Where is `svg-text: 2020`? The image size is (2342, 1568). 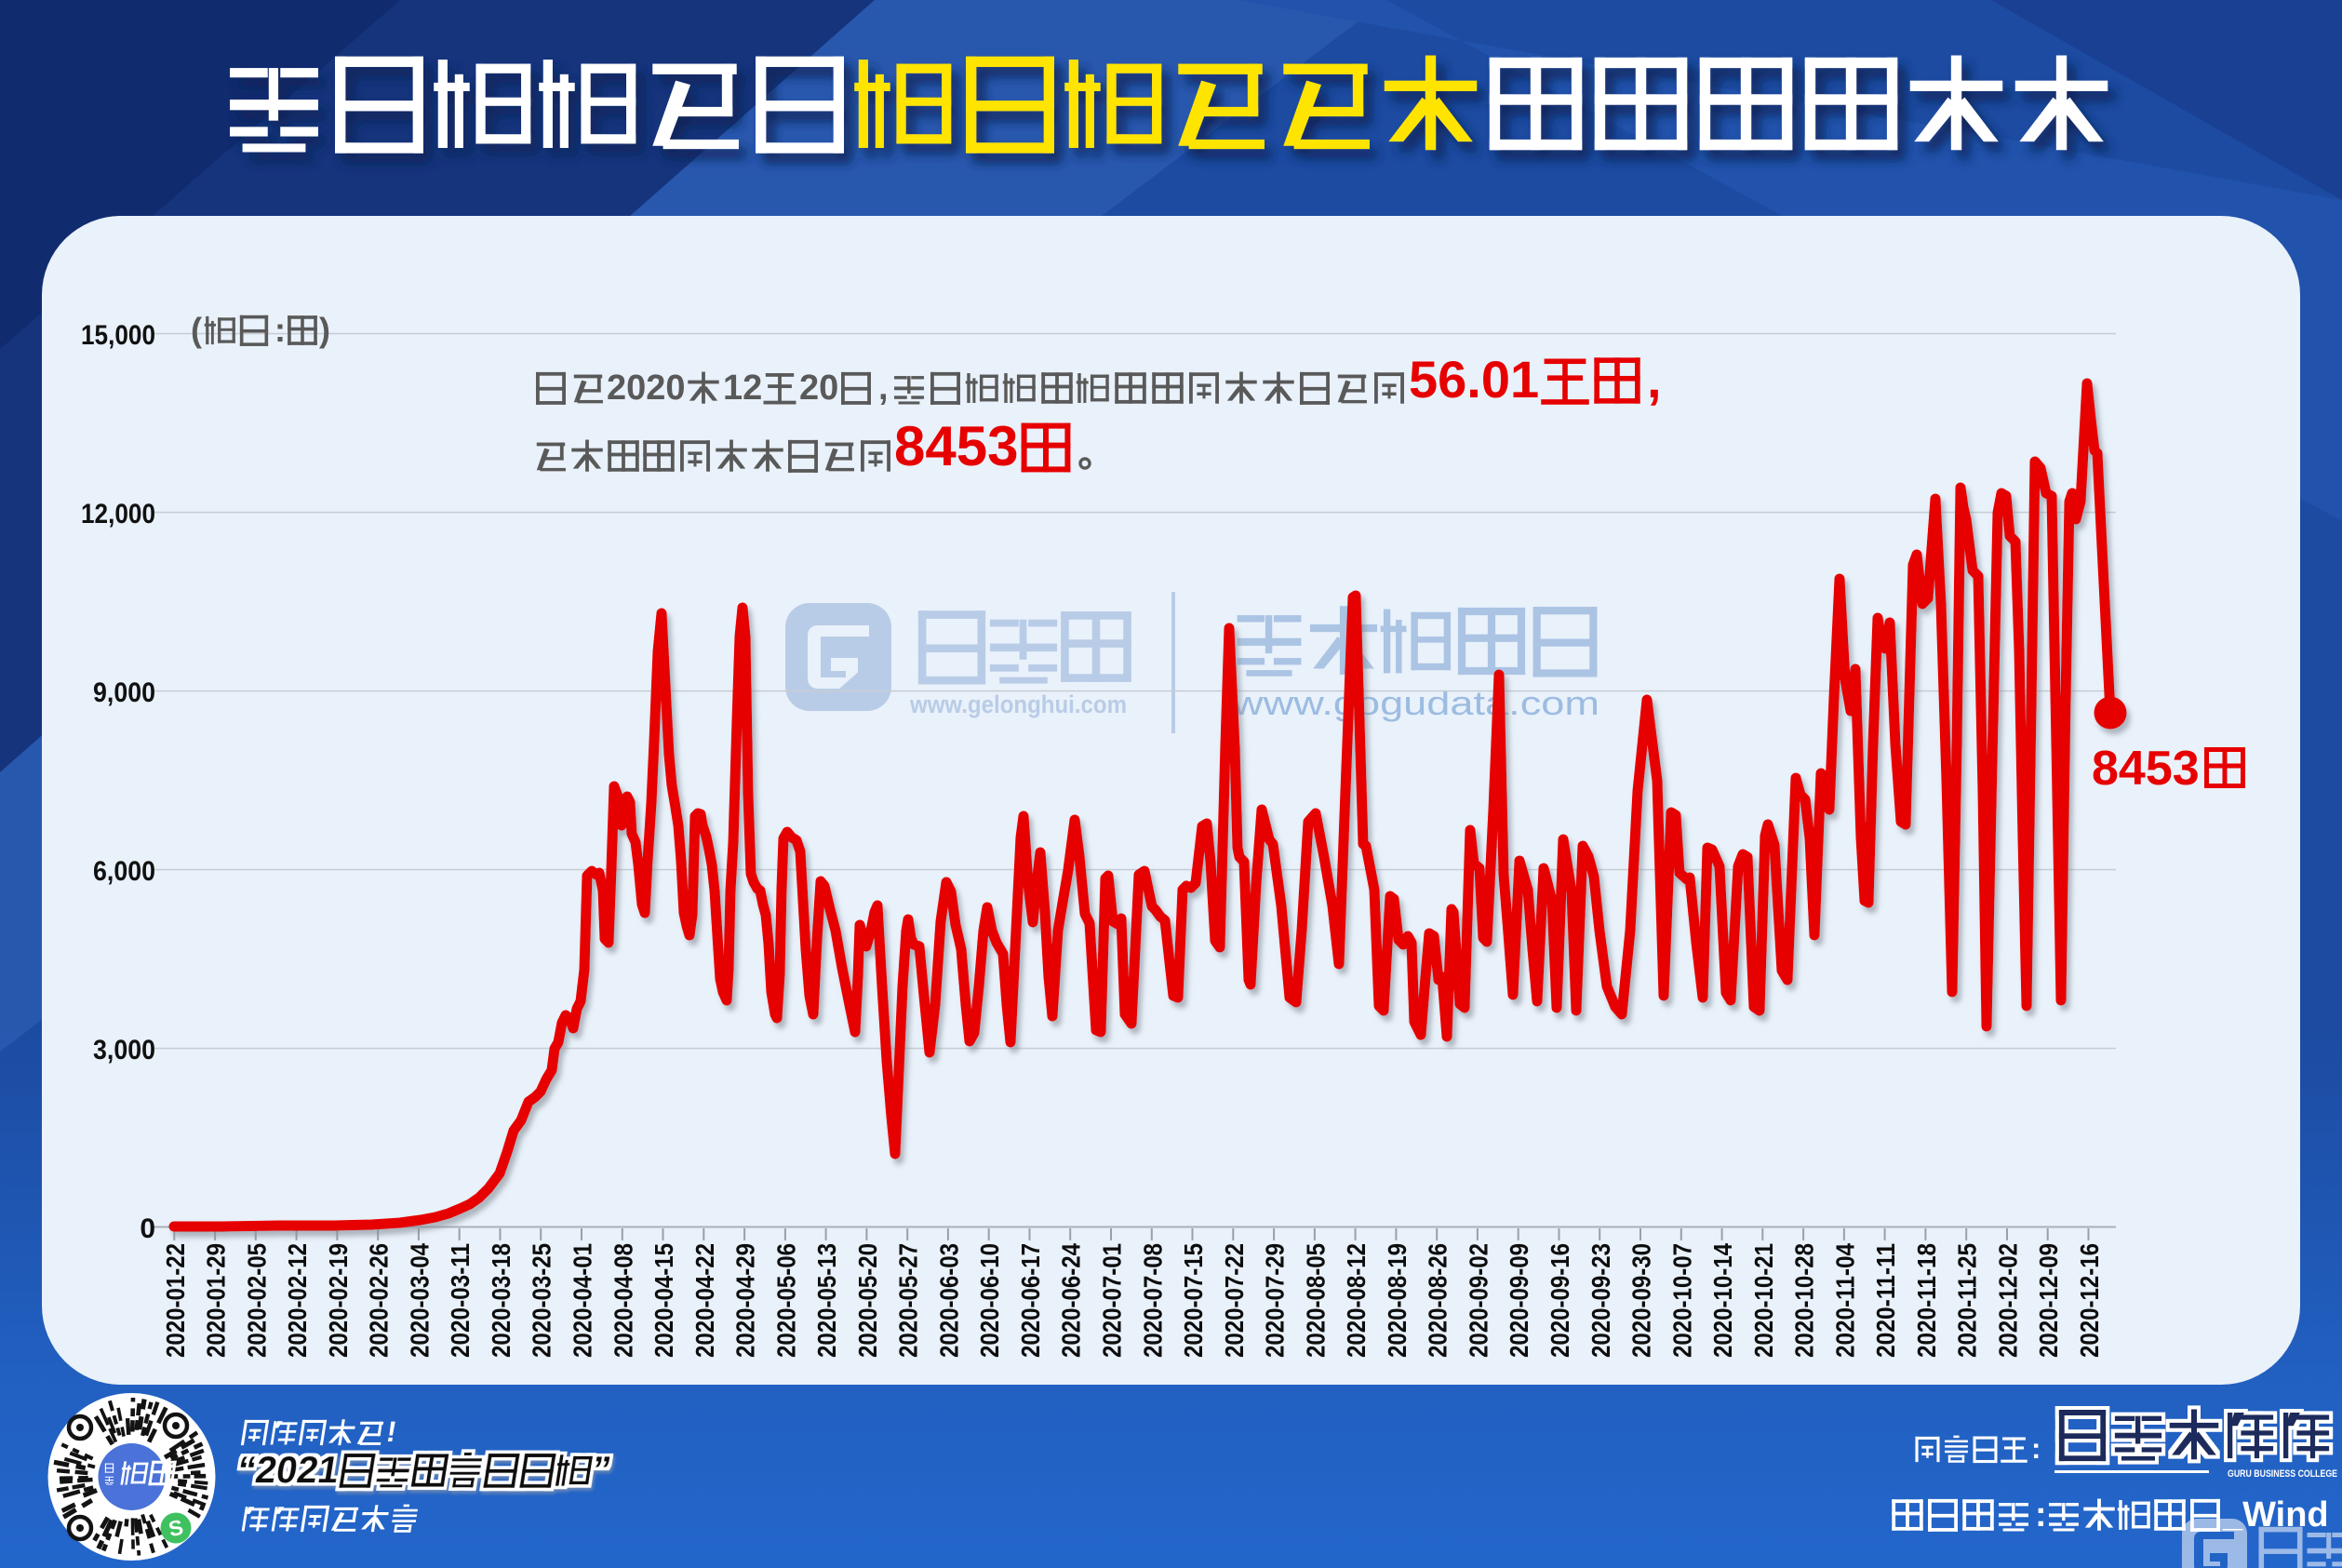 svg-text: 2020 is located at coordinates (646, 388).